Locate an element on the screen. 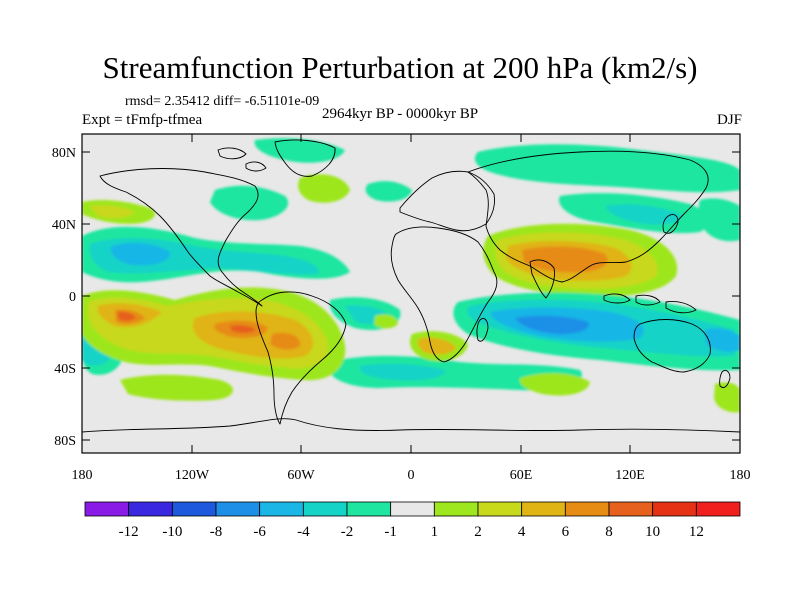  contour-east-s-neg is located at coordinates (722, 340).